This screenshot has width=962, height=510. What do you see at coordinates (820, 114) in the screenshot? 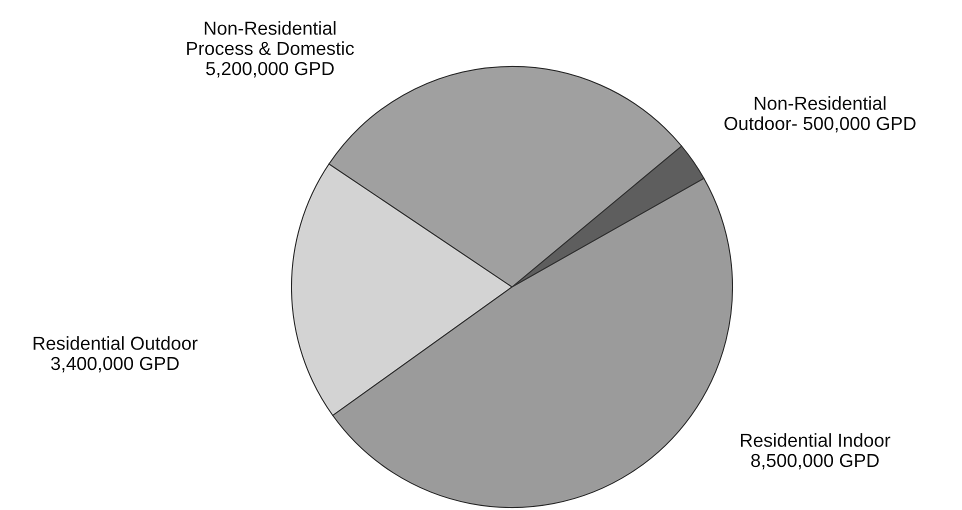
I see `slice-label: Non-Residential Outdoor- 500,000 GPD` at bounding box center [820, 114].